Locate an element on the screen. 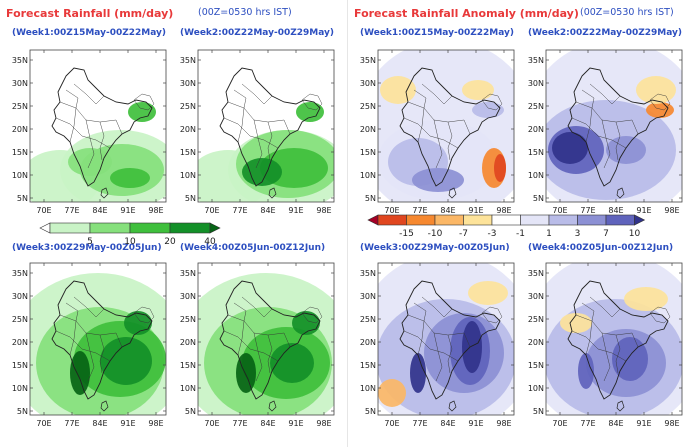  anomaly-colorbar: -15-10-7-3-11371015 is located at coordinates (517, 229).